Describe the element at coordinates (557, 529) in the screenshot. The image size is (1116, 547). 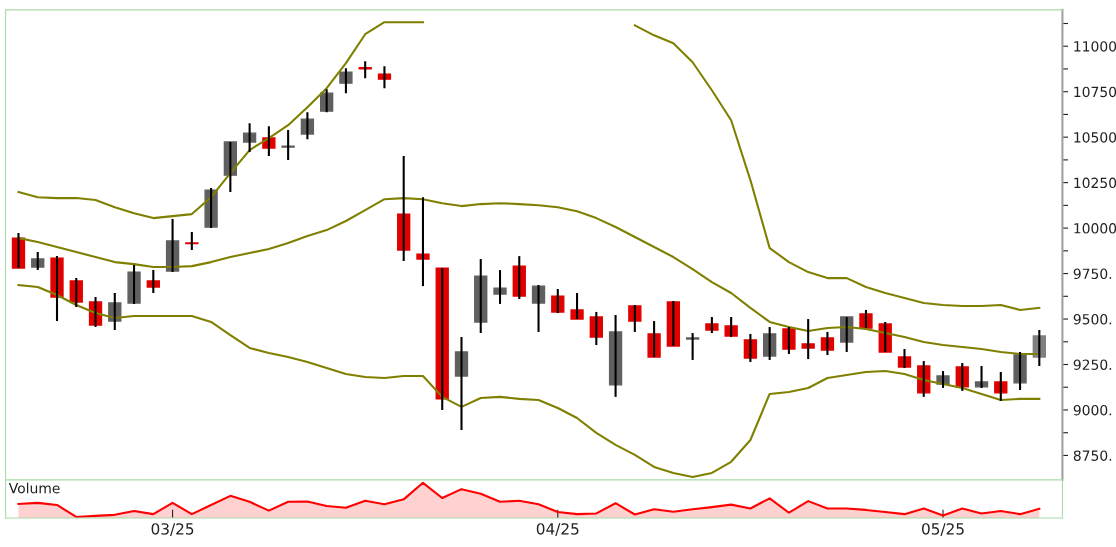
I see `x-tick-label: 04/25` at that location.